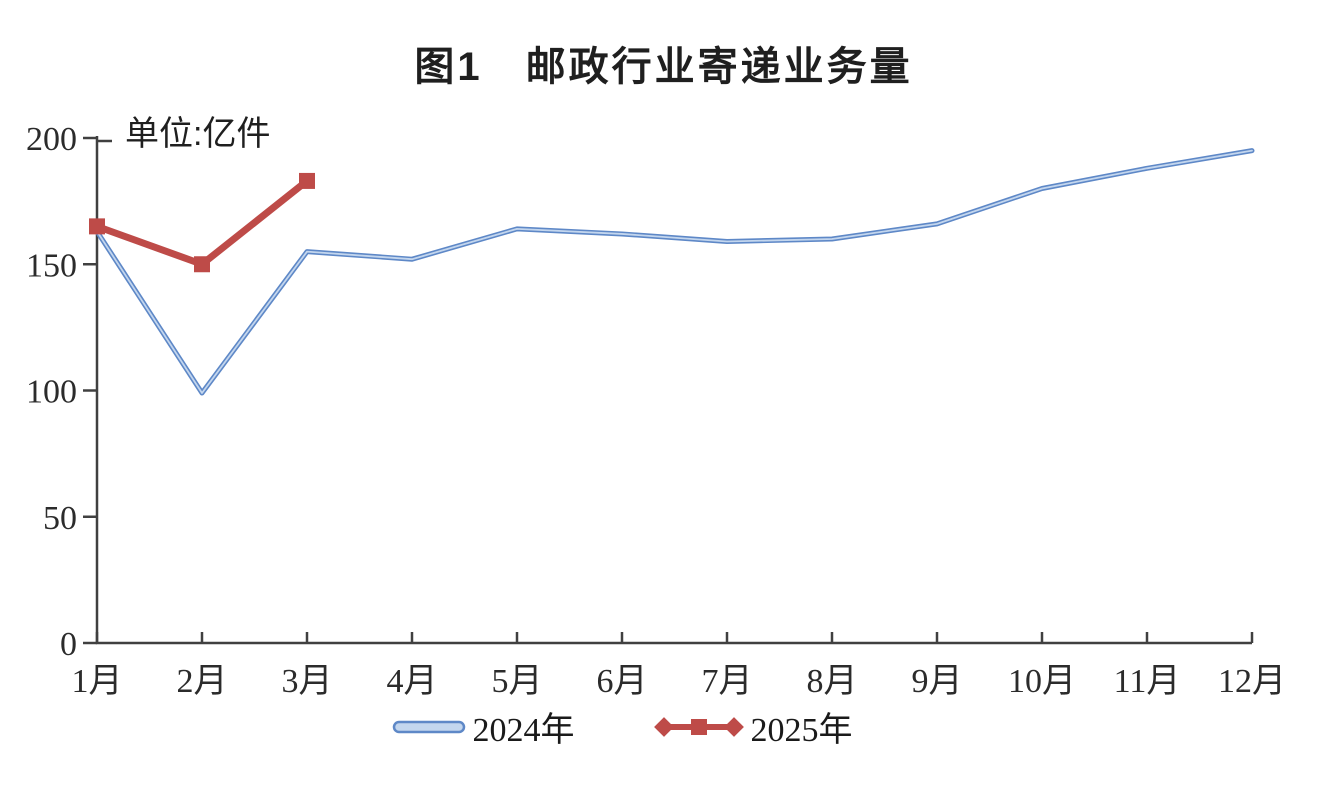 This screenshot has width=1327, height=790. What do you see at coordinates (198, 134) in the screenshot?
I see `unit-label: 单位:亿件` at bounding box center [198, 134].